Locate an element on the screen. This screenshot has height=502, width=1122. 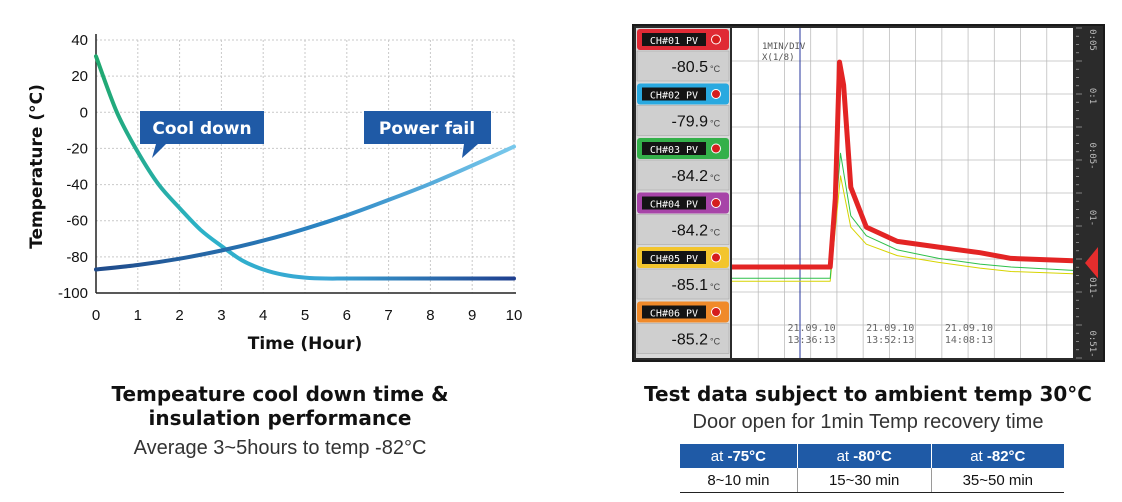
time-tick-time: 14:08:13 is located at coordinates (969, 340).